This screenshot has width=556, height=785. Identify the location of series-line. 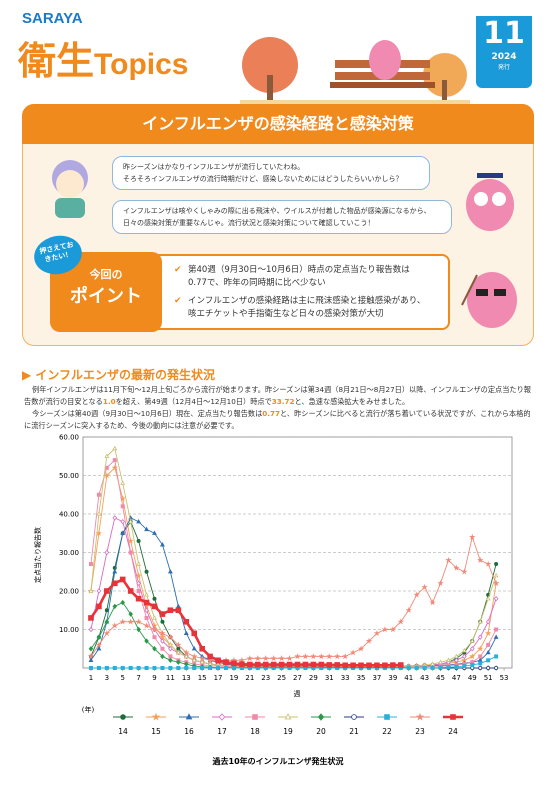
(293, 594).